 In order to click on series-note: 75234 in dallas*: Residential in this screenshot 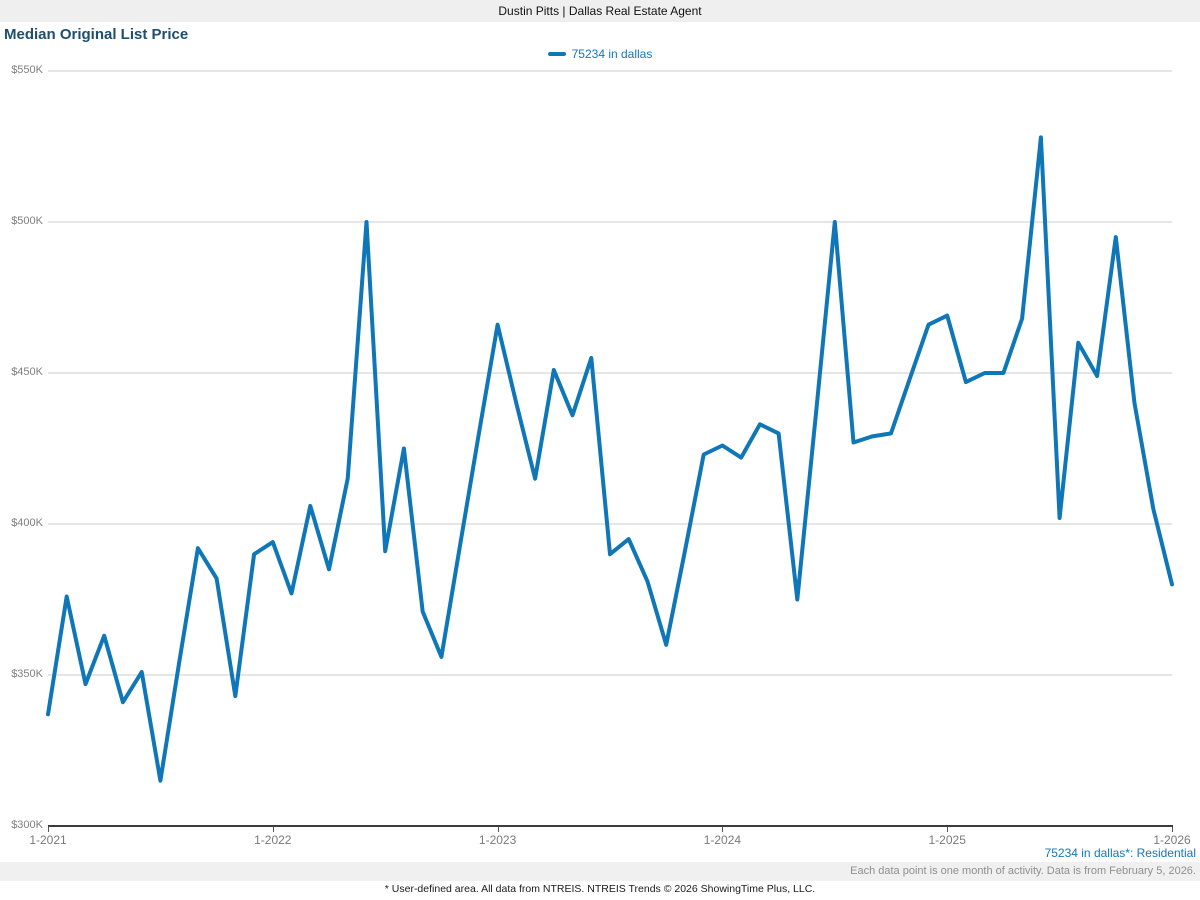, I will do `click(1120, 853)`.